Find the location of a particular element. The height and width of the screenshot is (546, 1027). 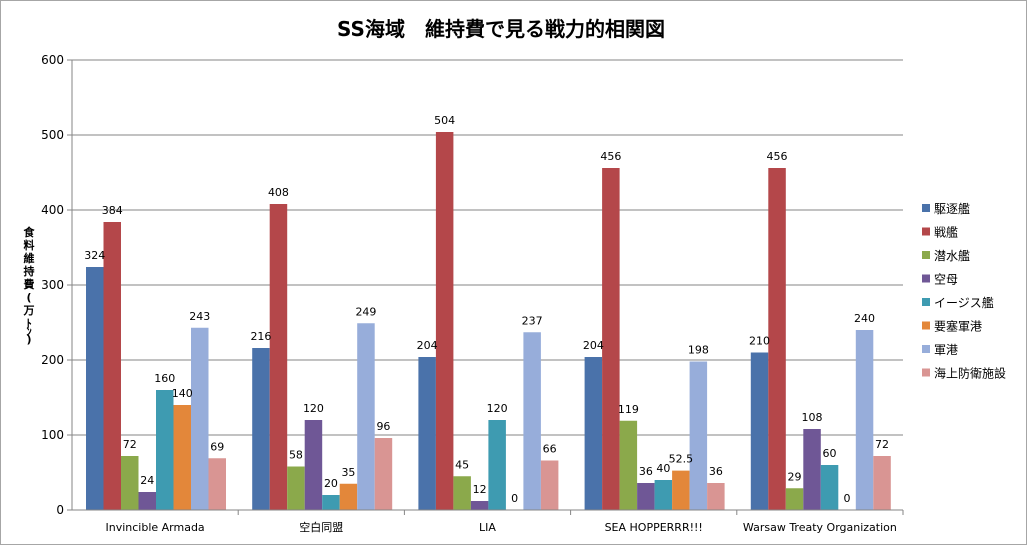

data-label: 243 is located at coordinates (199, 316).